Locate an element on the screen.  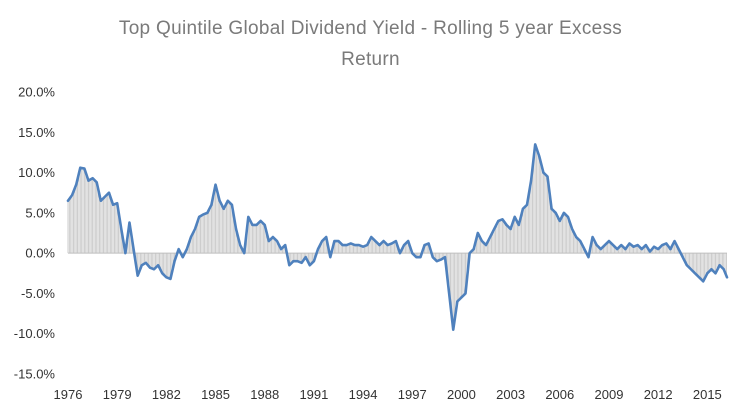
x-tick-label: 1976 is located at coordinates (68, 394).